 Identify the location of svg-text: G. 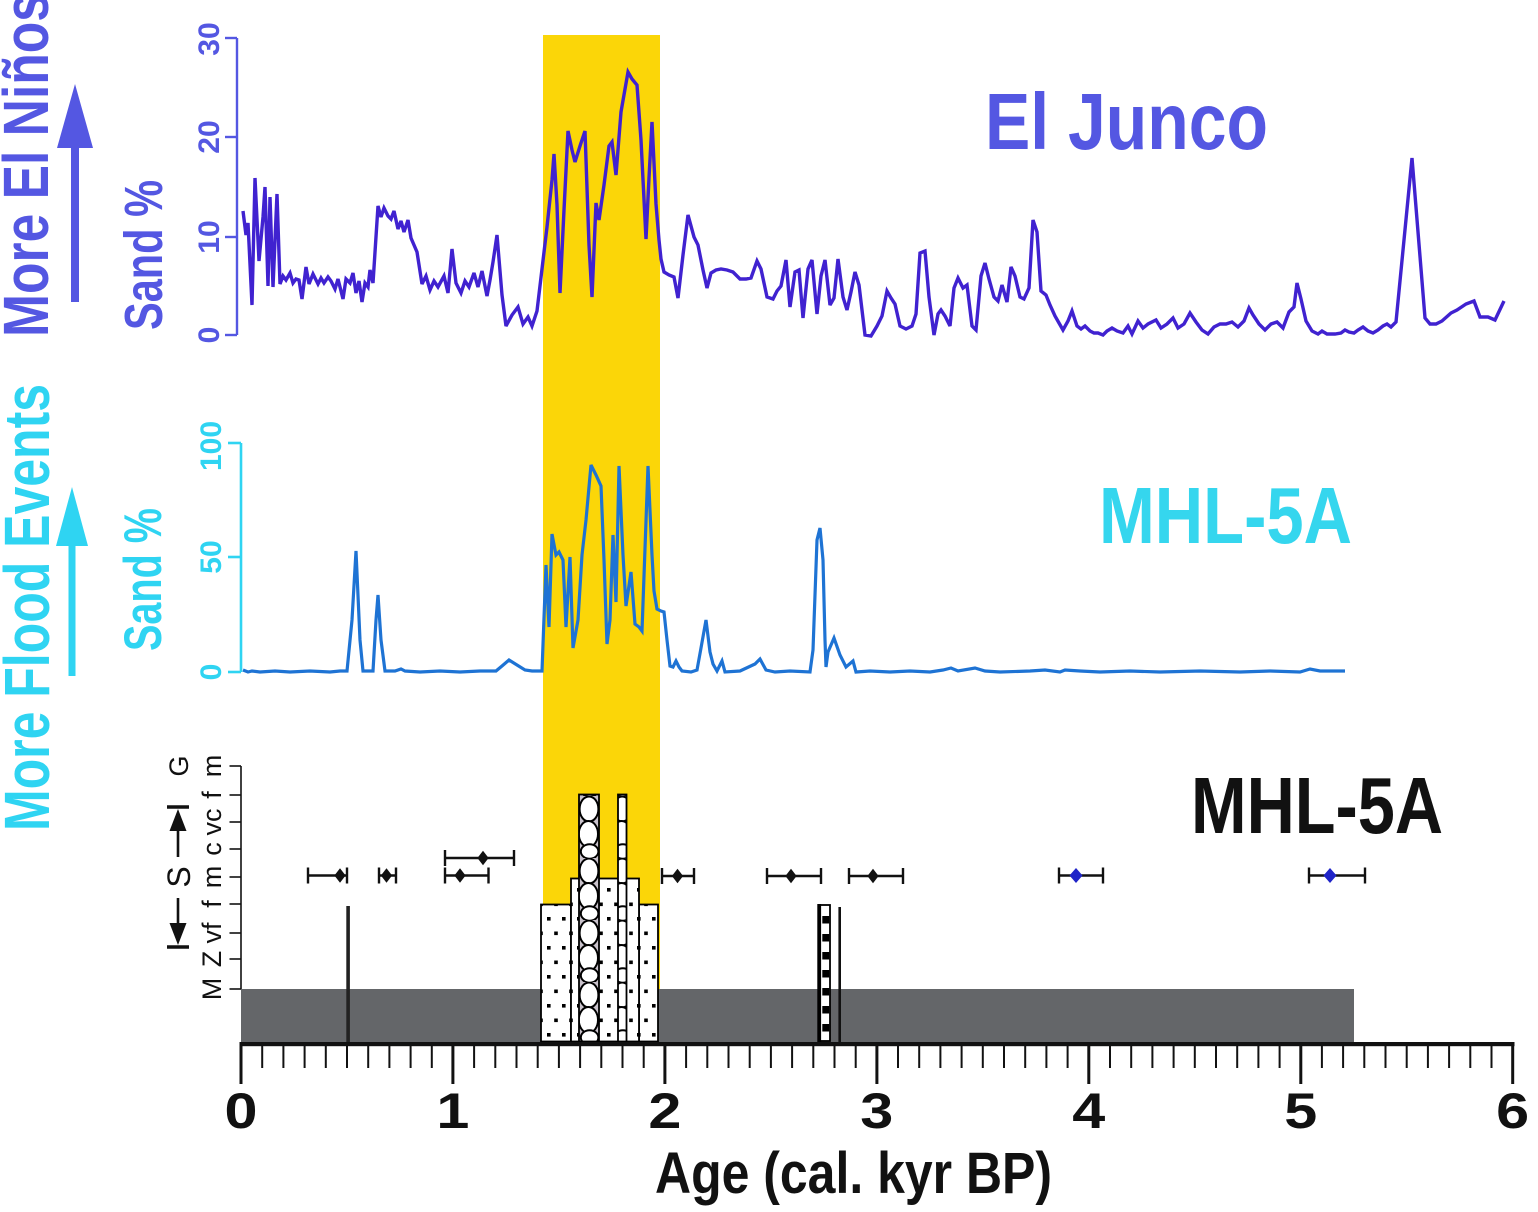
(179, 765).